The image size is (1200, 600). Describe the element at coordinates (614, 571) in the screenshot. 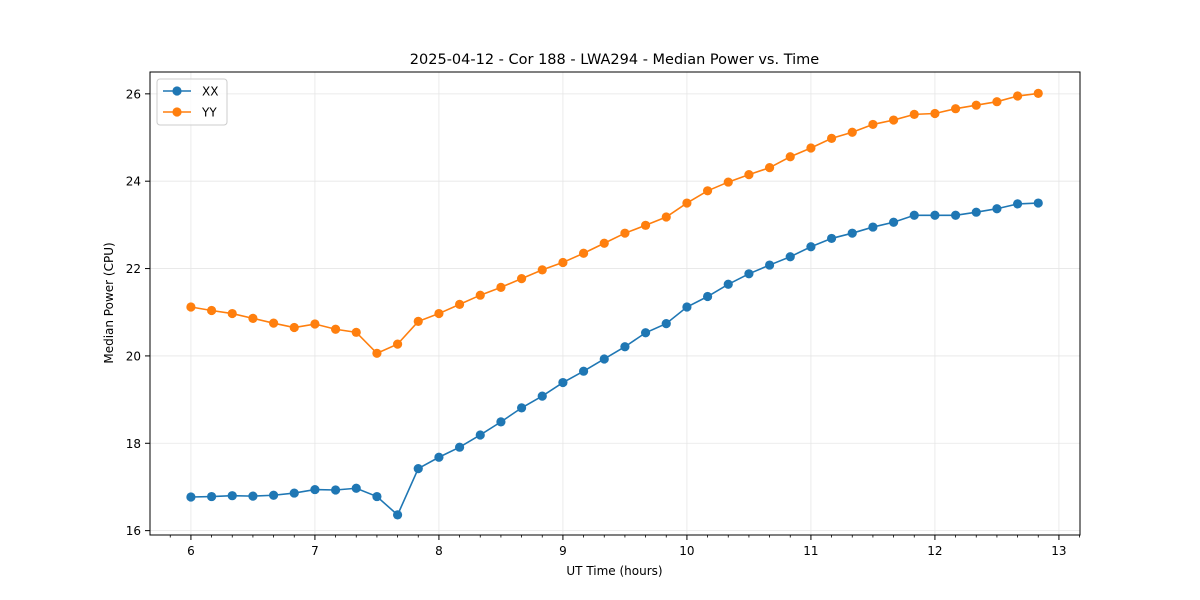

I see `x-axis-label: UT Time (hours)` at that location.